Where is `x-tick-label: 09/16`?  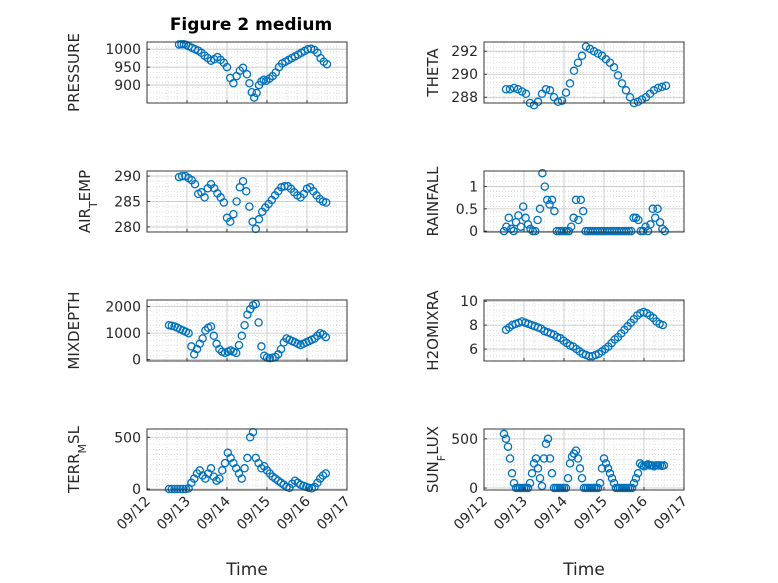
x-tick-label: 09/16 is located at coordinates (631, 513).